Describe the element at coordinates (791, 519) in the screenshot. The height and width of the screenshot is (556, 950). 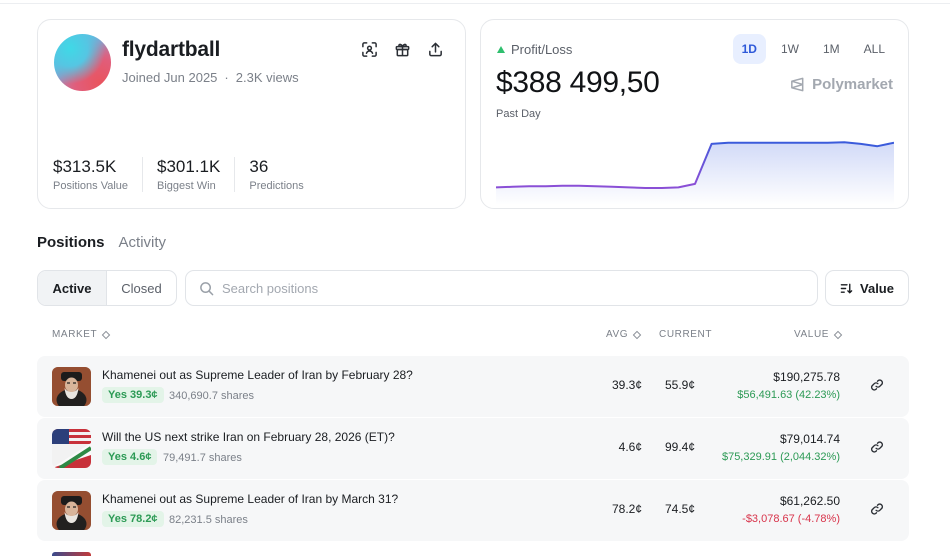
I see `profit-loss: -$3,078.67 (-4.78%)` at that location.